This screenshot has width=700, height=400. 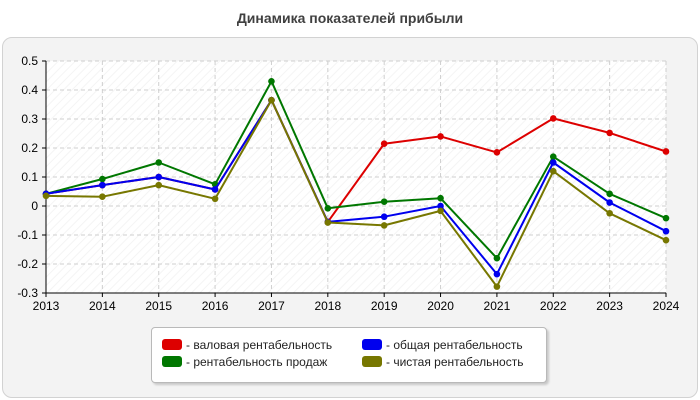 I want to click on legend-label-gross: - валовая рентабельность, so click(x=259, y=345).